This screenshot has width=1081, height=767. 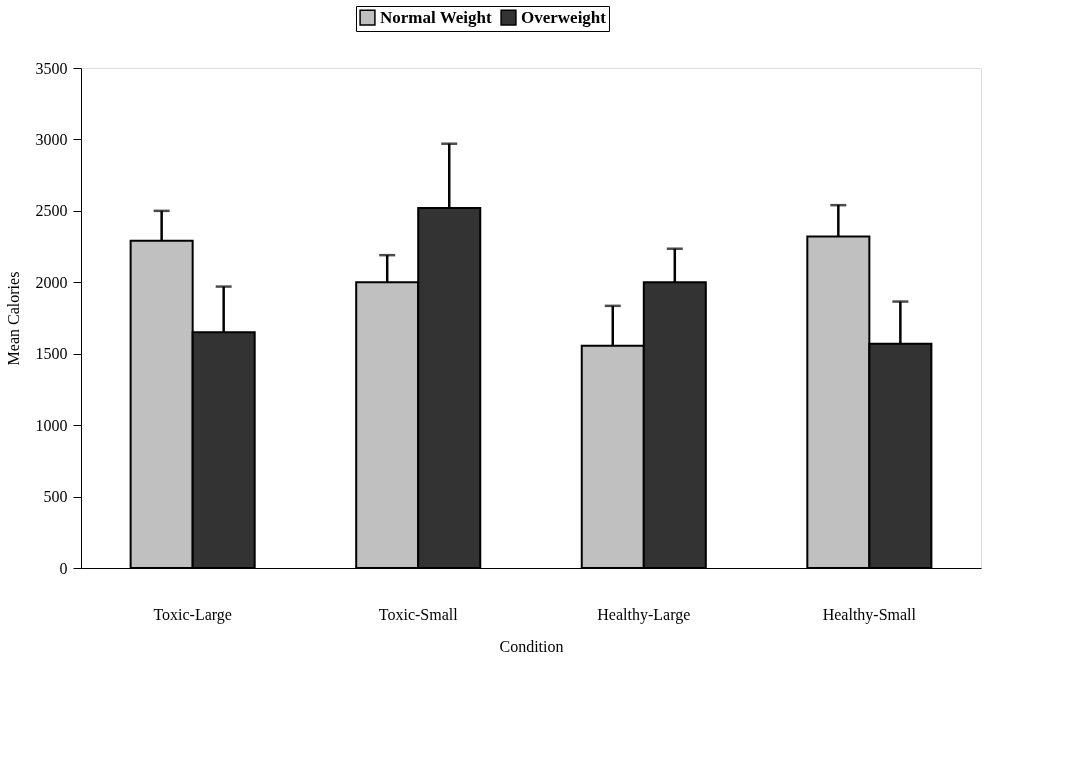 What do you see at coordinates (192, 614) in the screenshot?
I see `x-tick-label: Toxic-Large` at bounding box center [192, 614].